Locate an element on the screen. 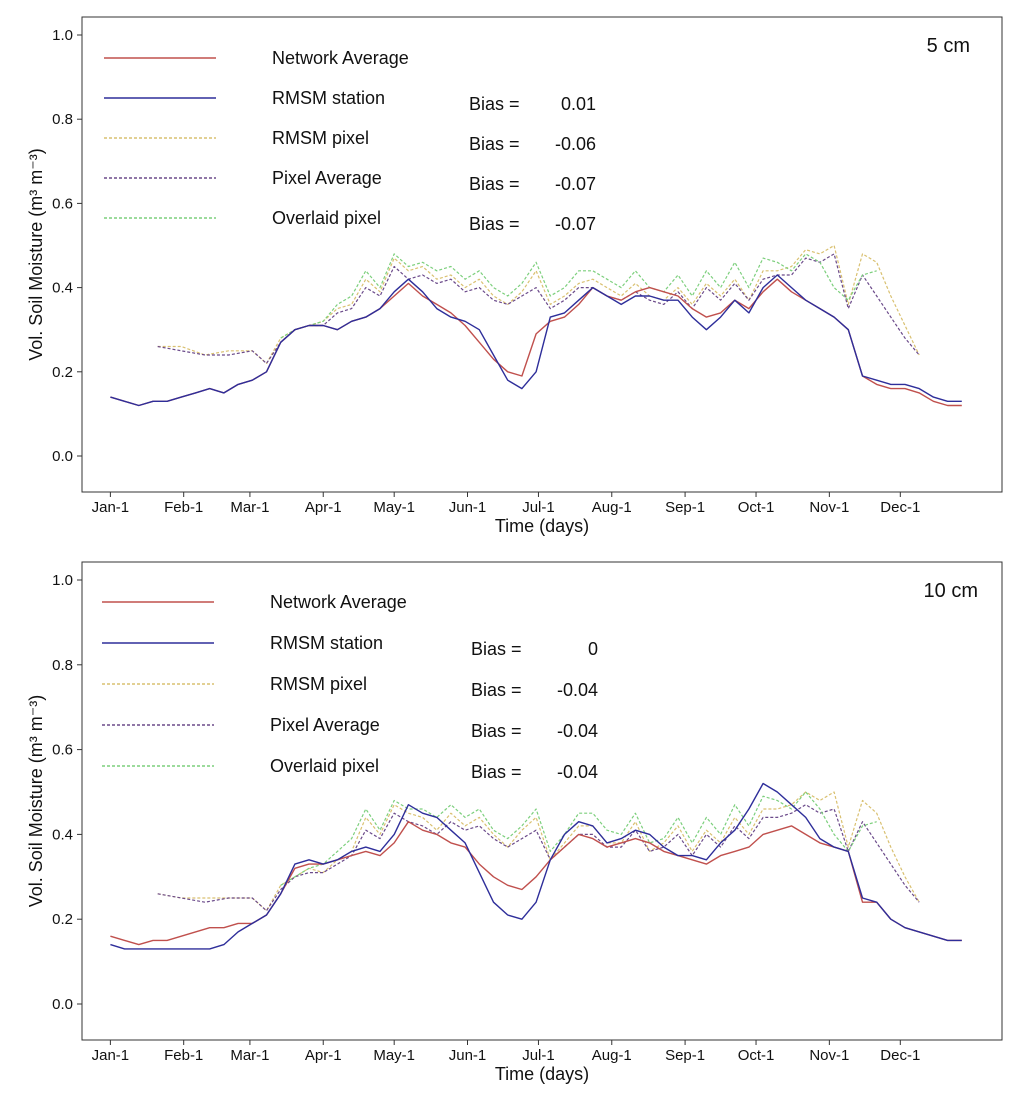 This screenshot has height=1108, width=1024. panel-depth-label: 5 cm is located at coordinates (948, 46).